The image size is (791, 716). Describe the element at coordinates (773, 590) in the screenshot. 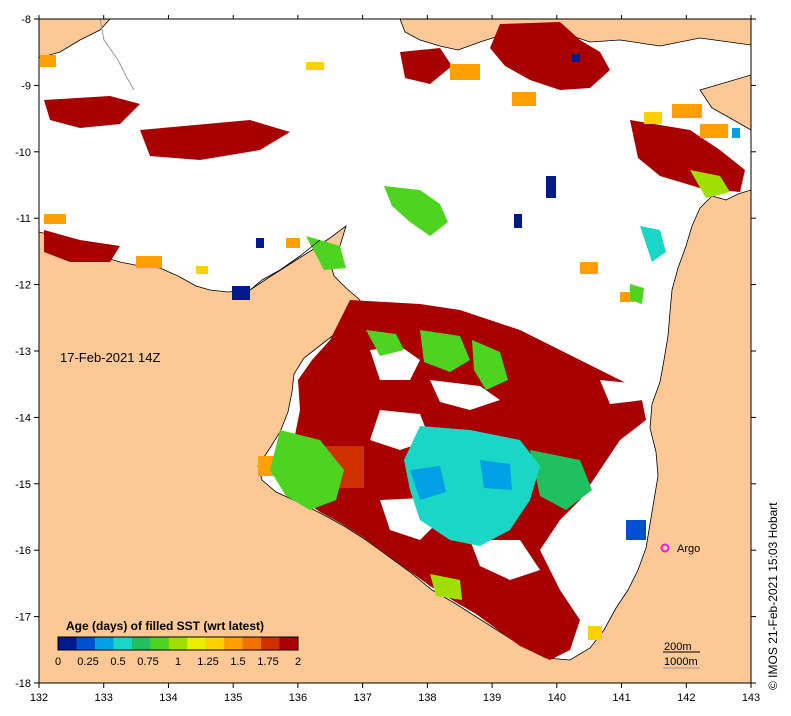

I see `credit-label: IMOS 21-Feb-2021 15:03 Hobart` at that location.